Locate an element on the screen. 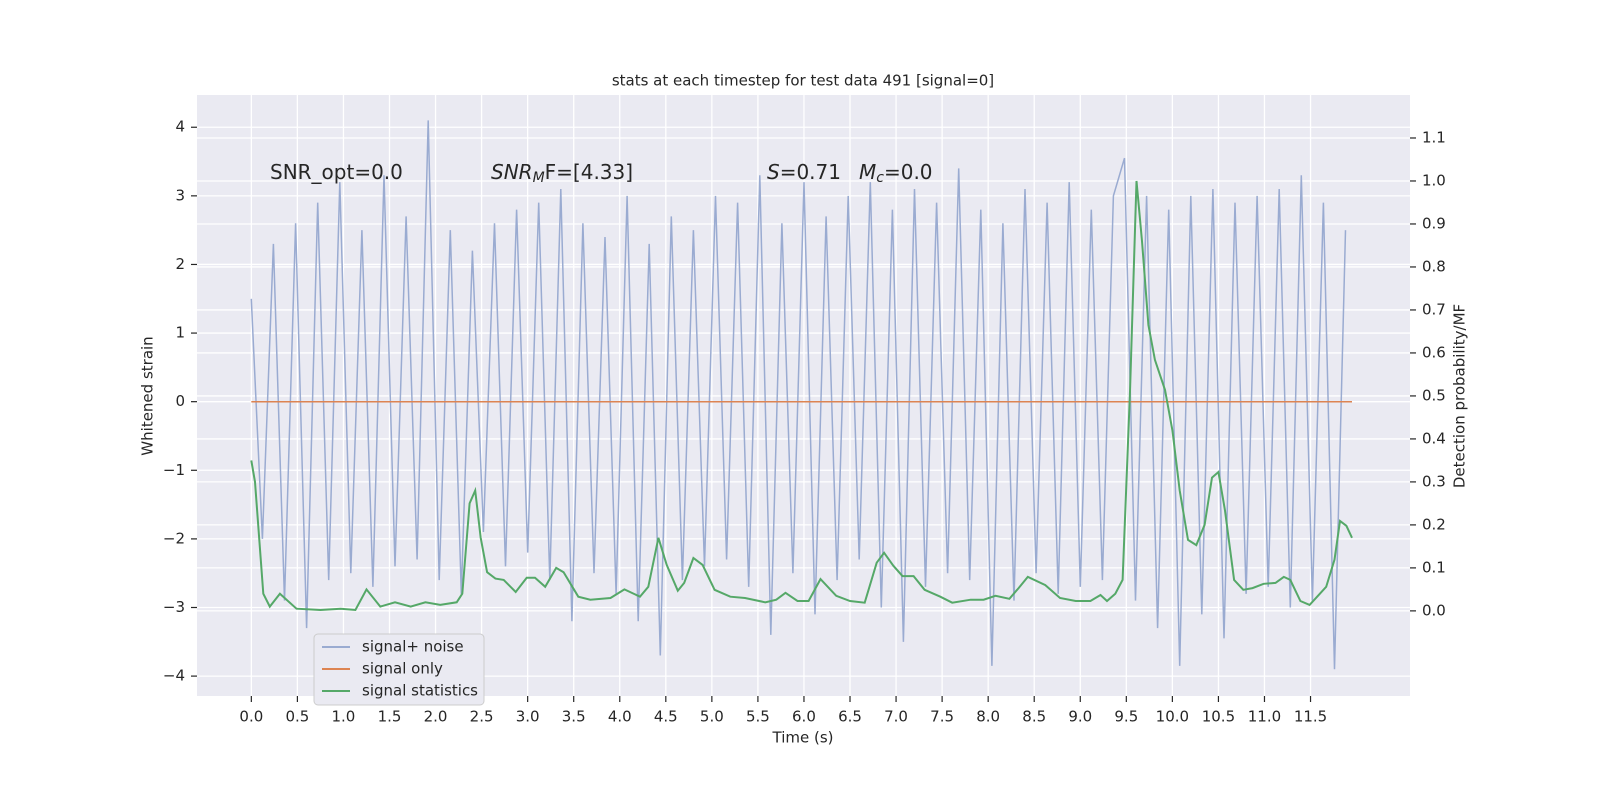  annotation-main: S is located at coordinates (773, 172).